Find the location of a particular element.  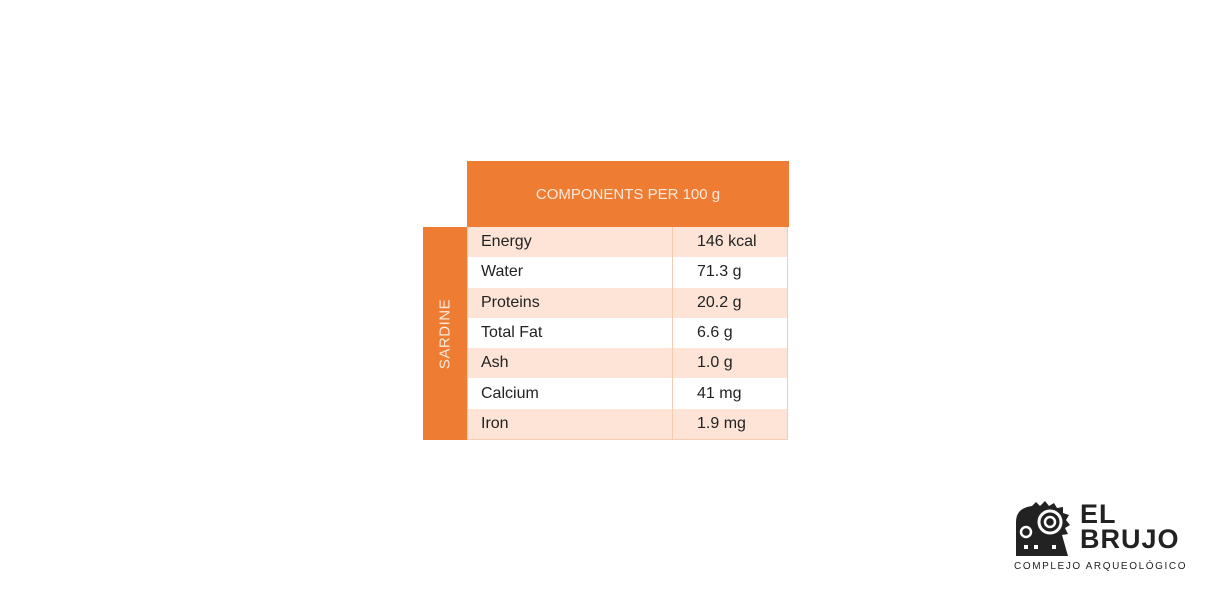

logo-wordmark: EL BRUJO is located at coordinates (1130, 526).